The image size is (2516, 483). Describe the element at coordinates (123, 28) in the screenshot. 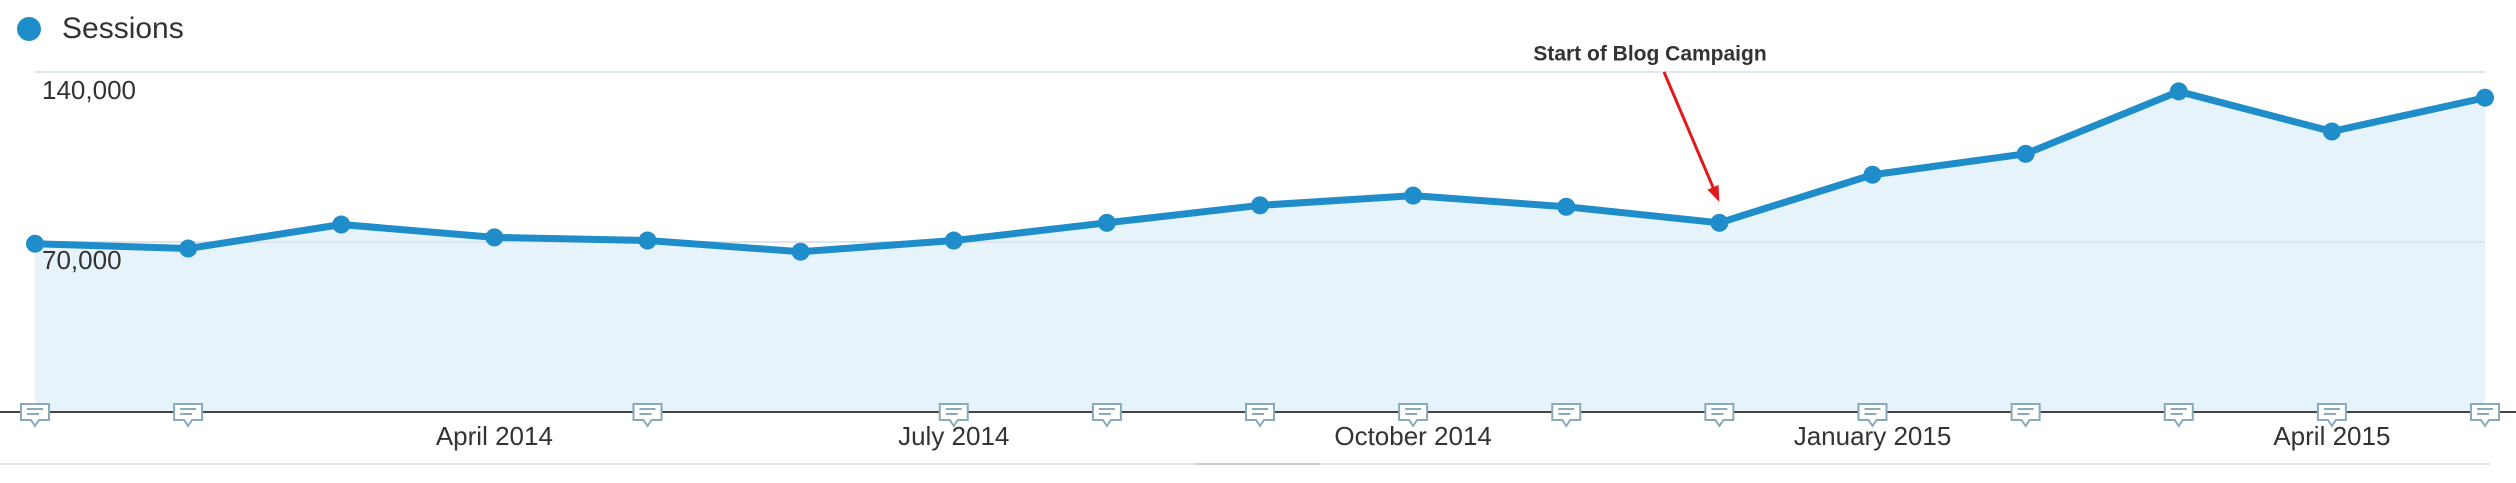

I see `legend-label: Sessions` at that location.